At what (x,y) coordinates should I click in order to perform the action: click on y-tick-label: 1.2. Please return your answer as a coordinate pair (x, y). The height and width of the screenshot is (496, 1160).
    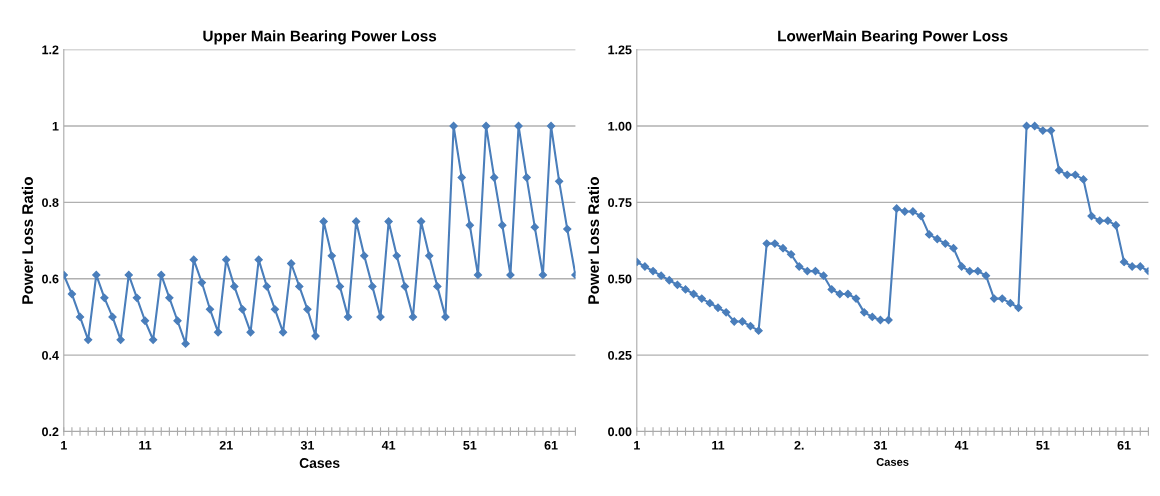
    Looking at the image, I should click on (50, 50).